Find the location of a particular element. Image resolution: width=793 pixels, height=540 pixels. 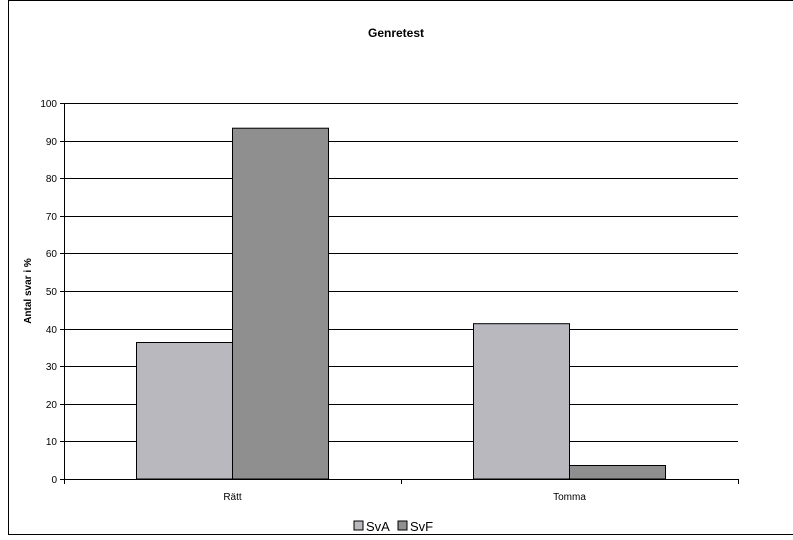

y-tick-label: 20 is located at coordinates (52, 405).